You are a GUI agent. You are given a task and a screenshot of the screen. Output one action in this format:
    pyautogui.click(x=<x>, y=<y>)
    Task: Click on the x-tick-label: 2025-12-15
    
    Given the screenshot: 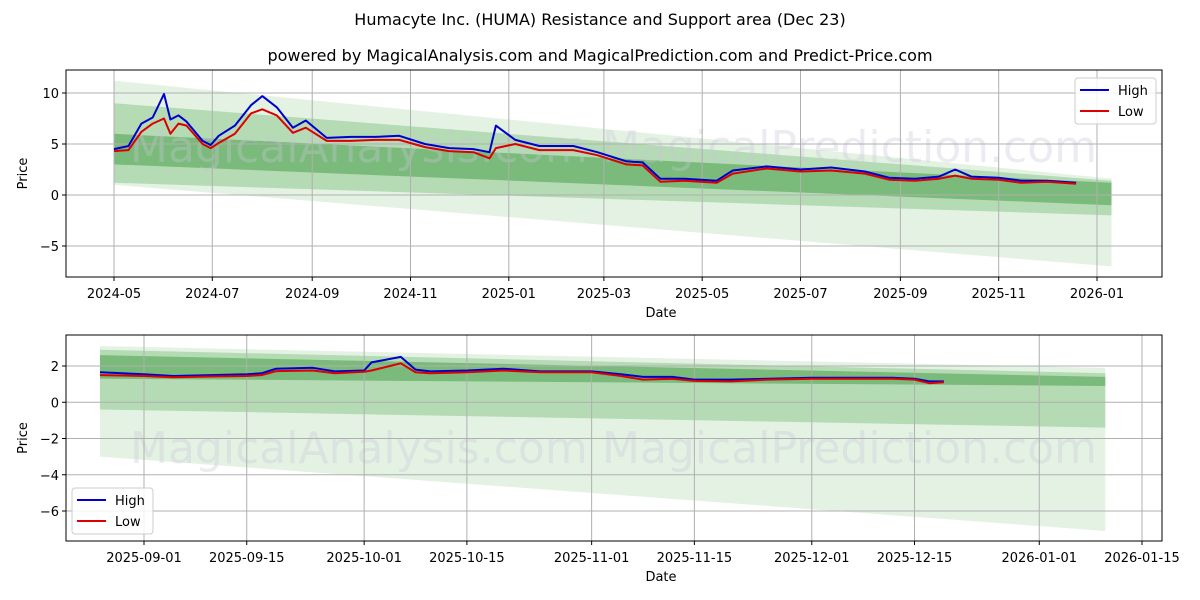 What is the action you would take?
    pyautogui.click(x=915, y=558)
    